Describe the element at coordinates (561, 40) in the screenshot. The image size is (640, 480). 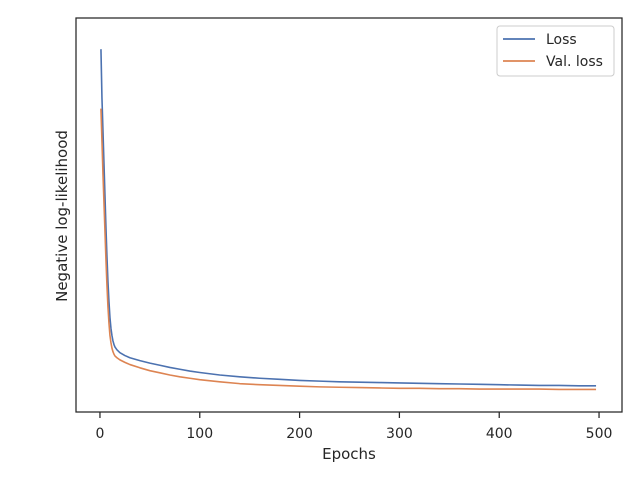
I see `legend-label-loss: Loss` at that location.